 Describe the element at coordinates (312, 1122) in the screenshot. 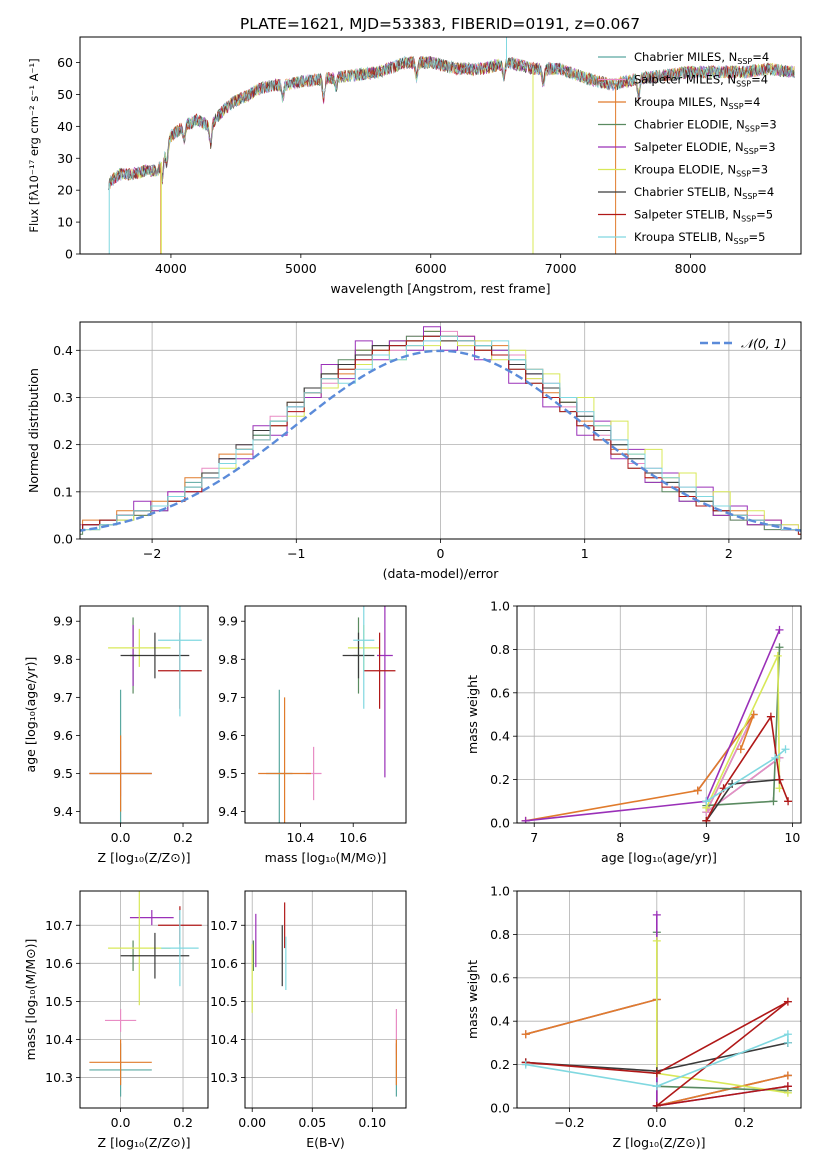

I see `x-tick-label: 0.05` at that location.